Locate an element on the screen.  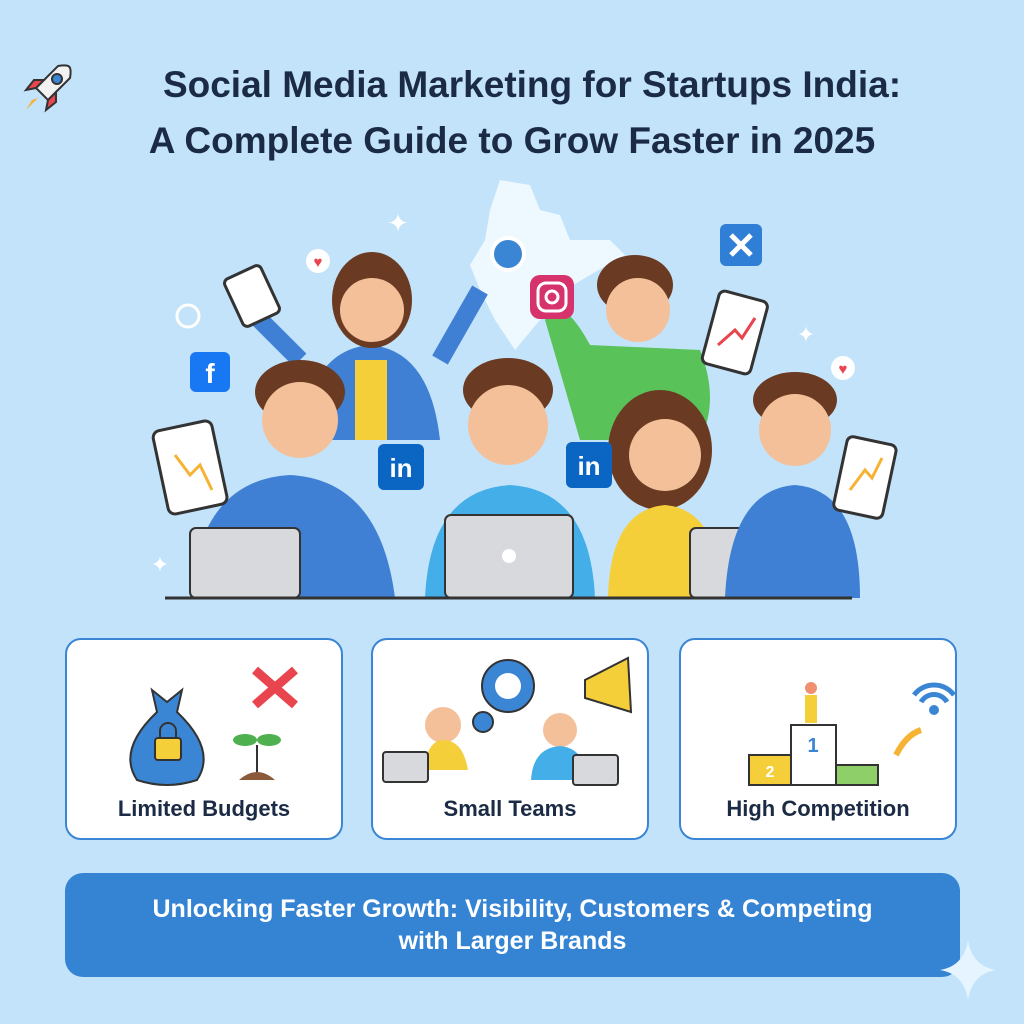
rocket-icon is located at coordinates (47, 88).